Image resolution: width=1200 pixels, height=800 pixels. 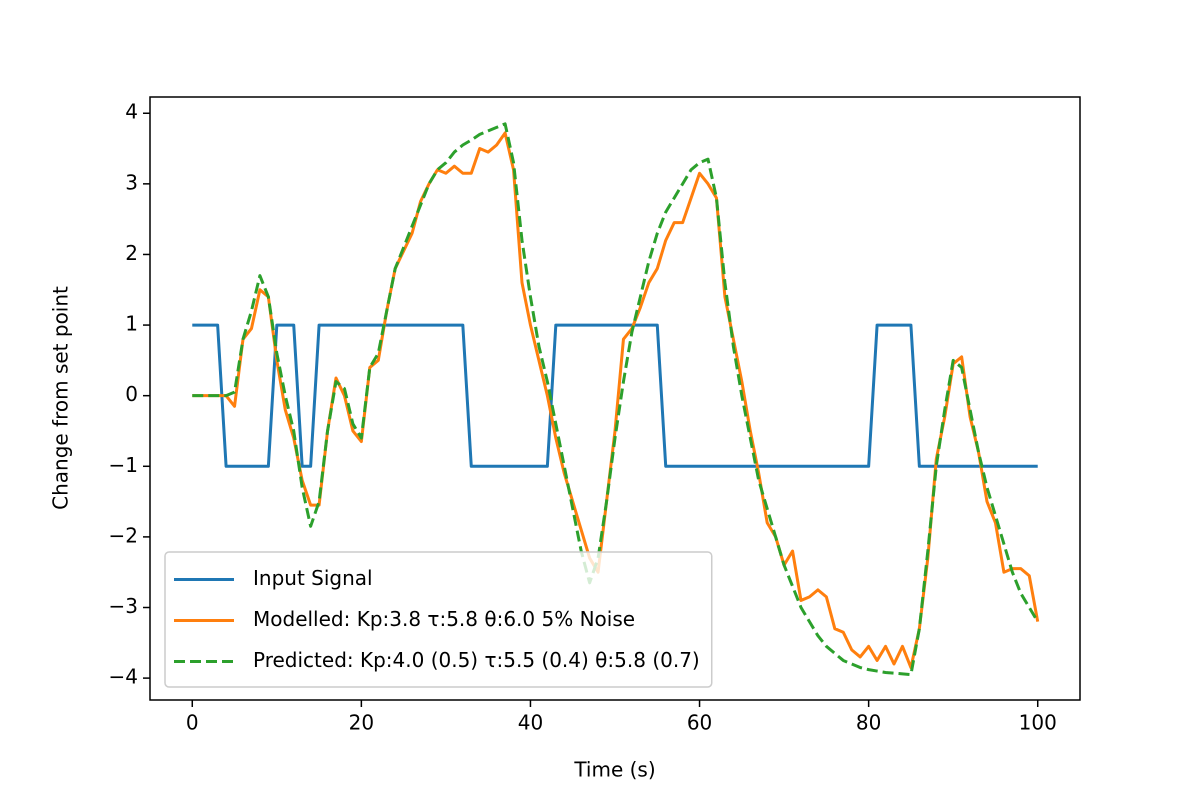 I want to click on x-axis-label: Time (s), so click(x=614, y=770).